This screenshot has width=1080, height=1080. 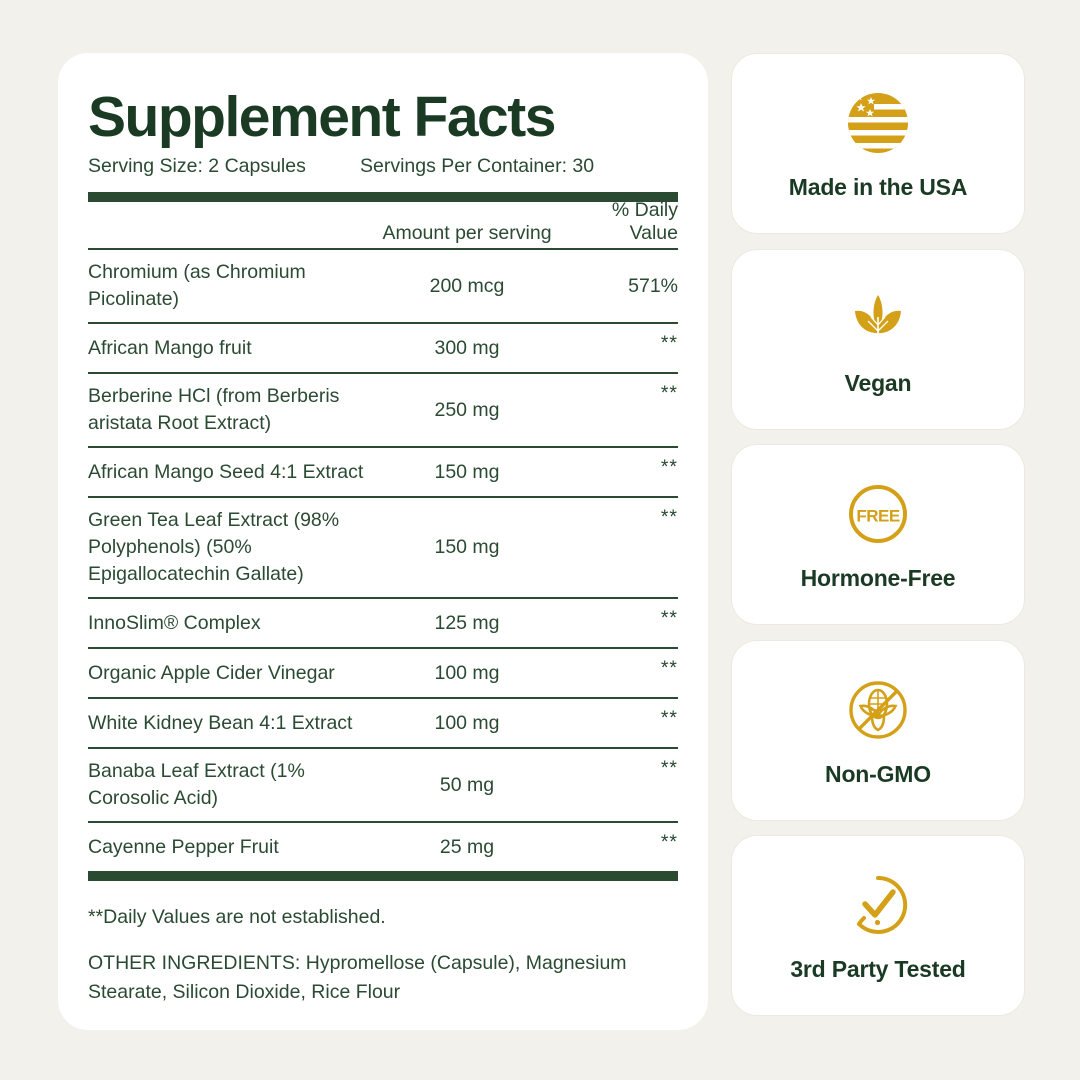 What do you see at coordinates (878, 123) in the screenshot?
I see `usa-flag-icon` at bounding box center [878, 123].